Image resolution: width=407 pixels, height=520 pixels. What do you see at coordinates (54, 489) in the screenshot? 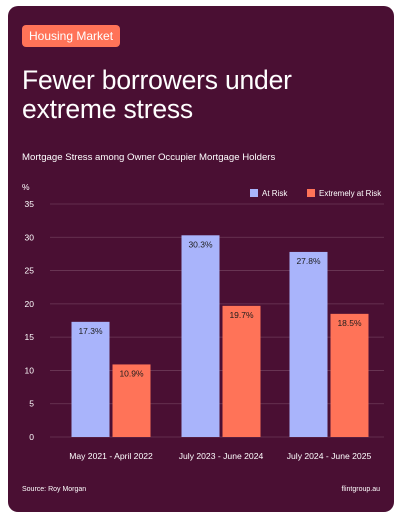
I see `source-note: Source: Roy Morgan` at bounding box center [54, 489].